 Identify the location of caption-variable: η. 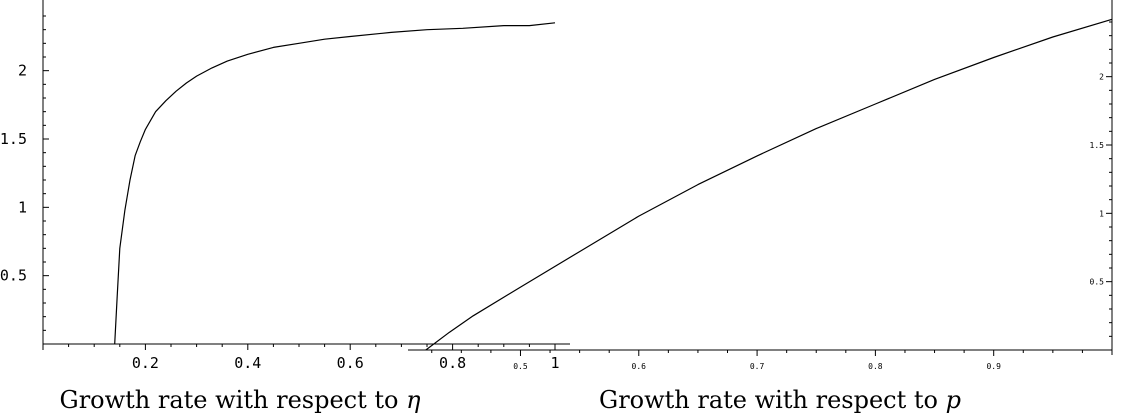
(413, 400).